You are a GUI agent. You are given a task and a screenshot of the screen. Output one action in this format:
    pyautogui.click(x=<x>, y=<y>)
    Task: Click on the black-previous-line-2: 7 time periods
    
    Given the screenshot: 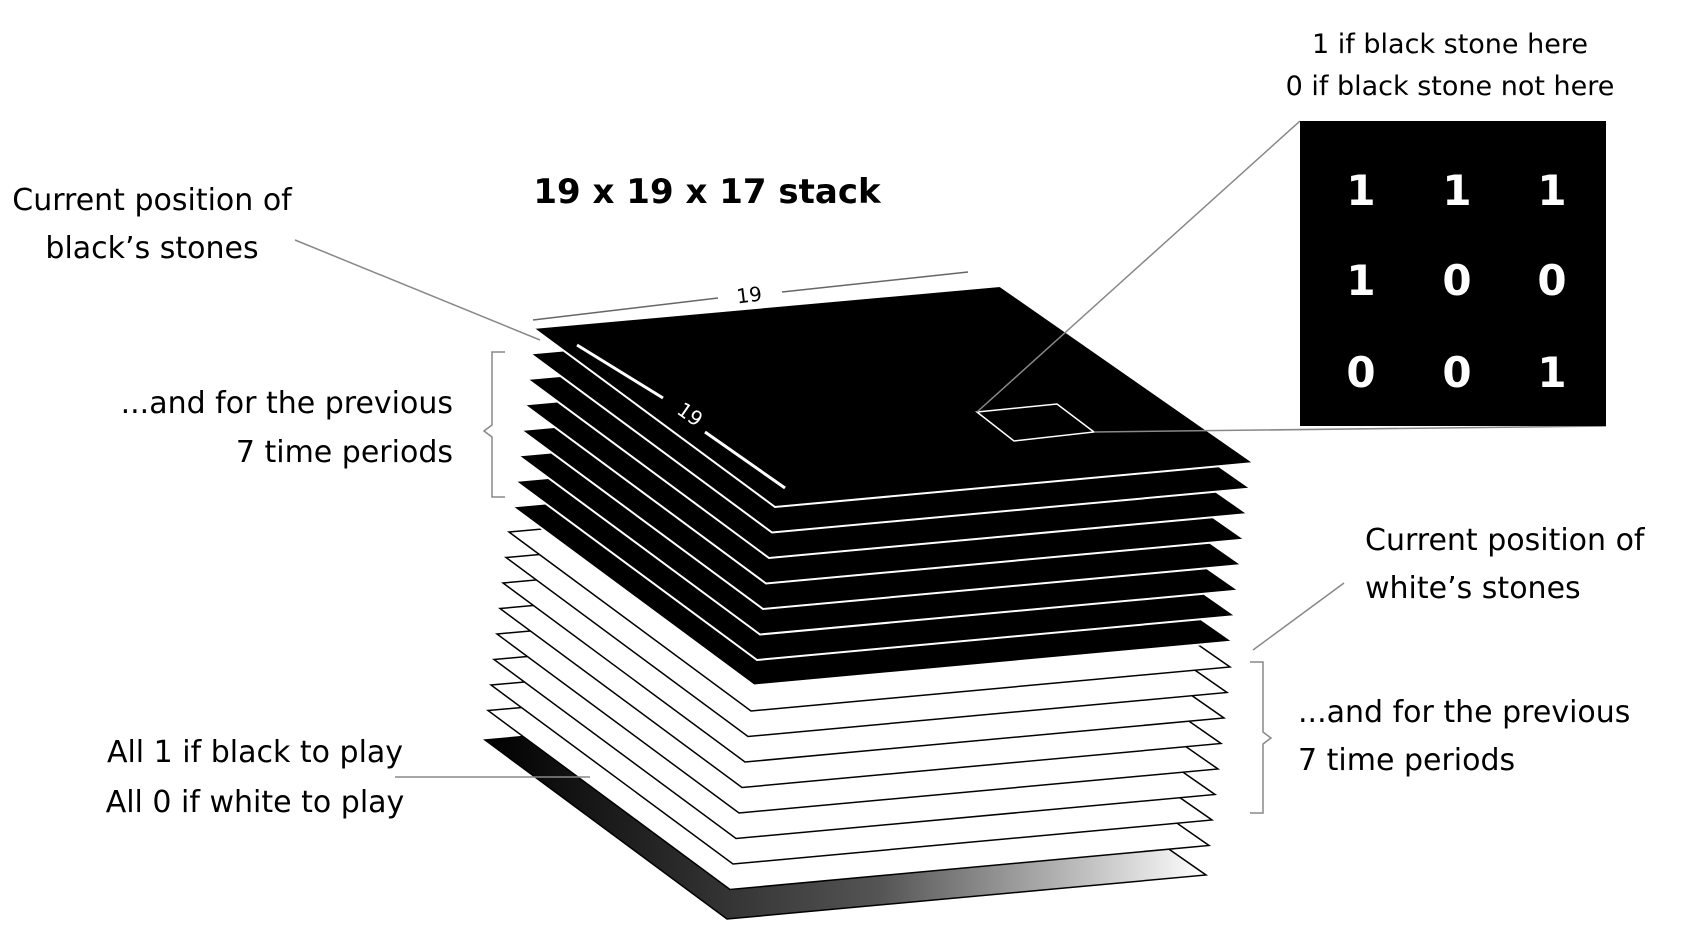 What is the action you would take?
    pyautogui.click(x=344, y=452)
    